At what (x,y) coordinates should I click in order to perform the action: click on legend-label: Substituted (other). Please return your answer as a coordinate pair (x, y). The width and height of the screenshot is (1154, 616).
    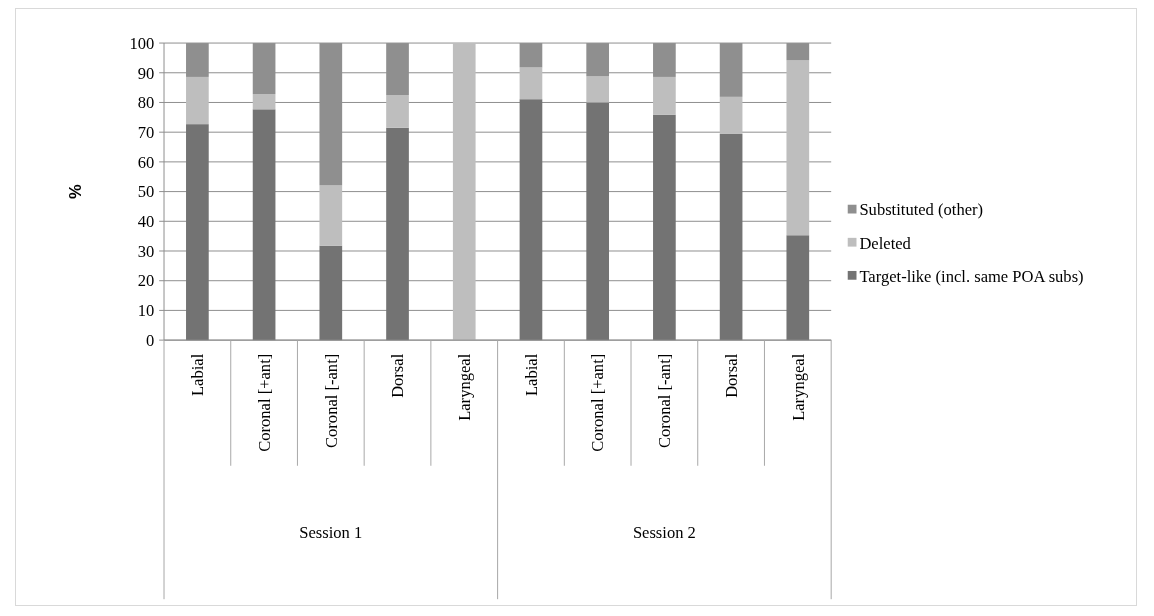
    Looking at the image, I should click on (921, 210).